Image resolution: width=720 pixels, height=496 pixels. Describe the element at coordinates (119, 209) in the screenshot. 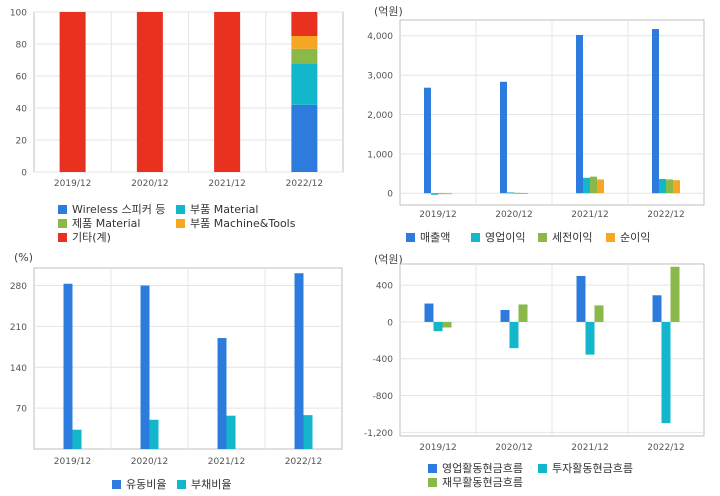

I see `legend-label: Wireless 스피커 등` at that location.